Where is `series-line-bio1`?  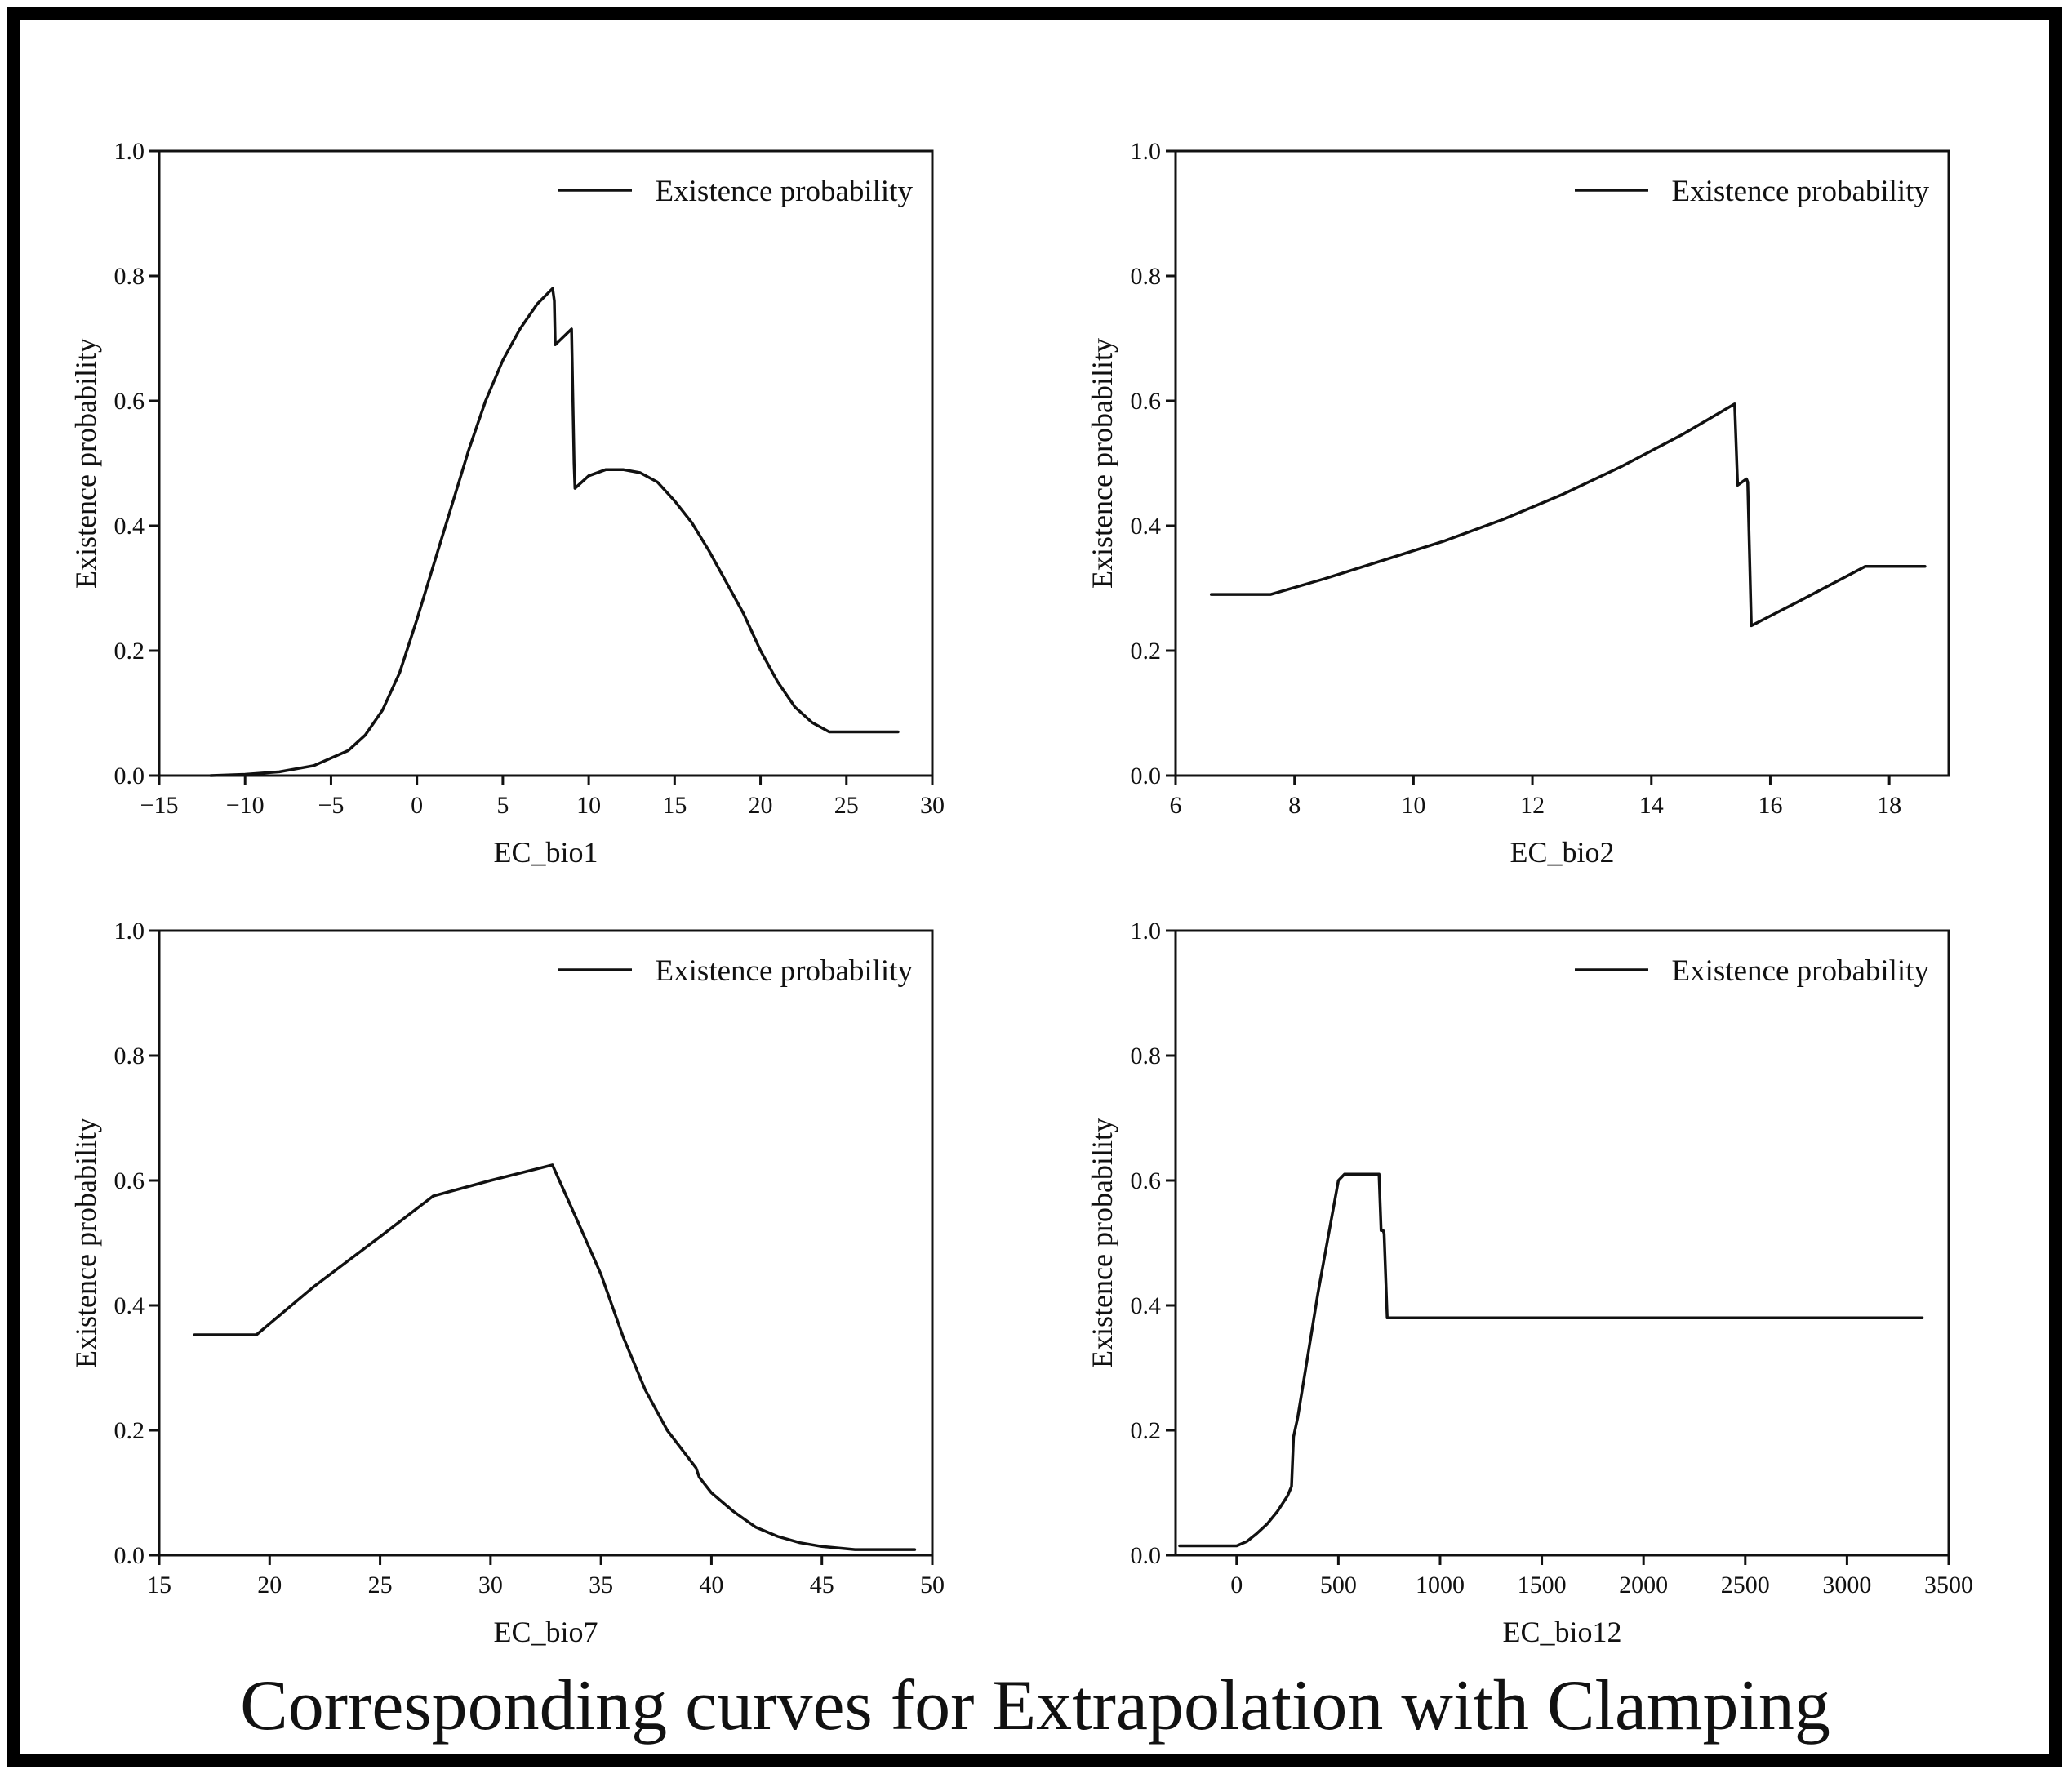 series-line-bio1 is located at coordinates (554, 532).